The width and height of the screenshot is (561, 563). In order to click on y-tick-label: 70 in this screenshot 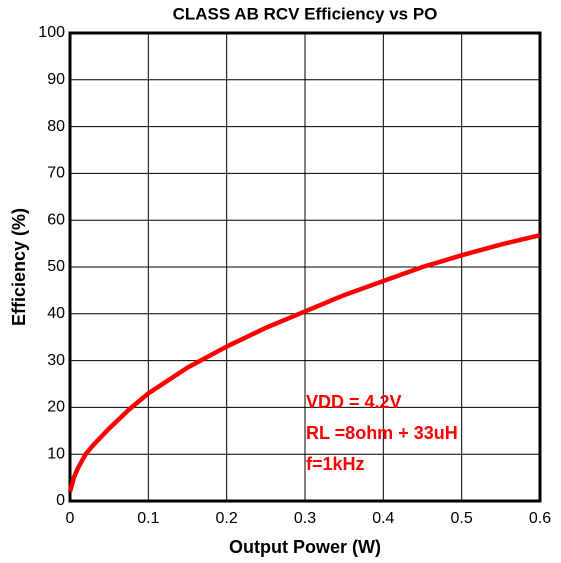, I will do `click(56, 173)`.